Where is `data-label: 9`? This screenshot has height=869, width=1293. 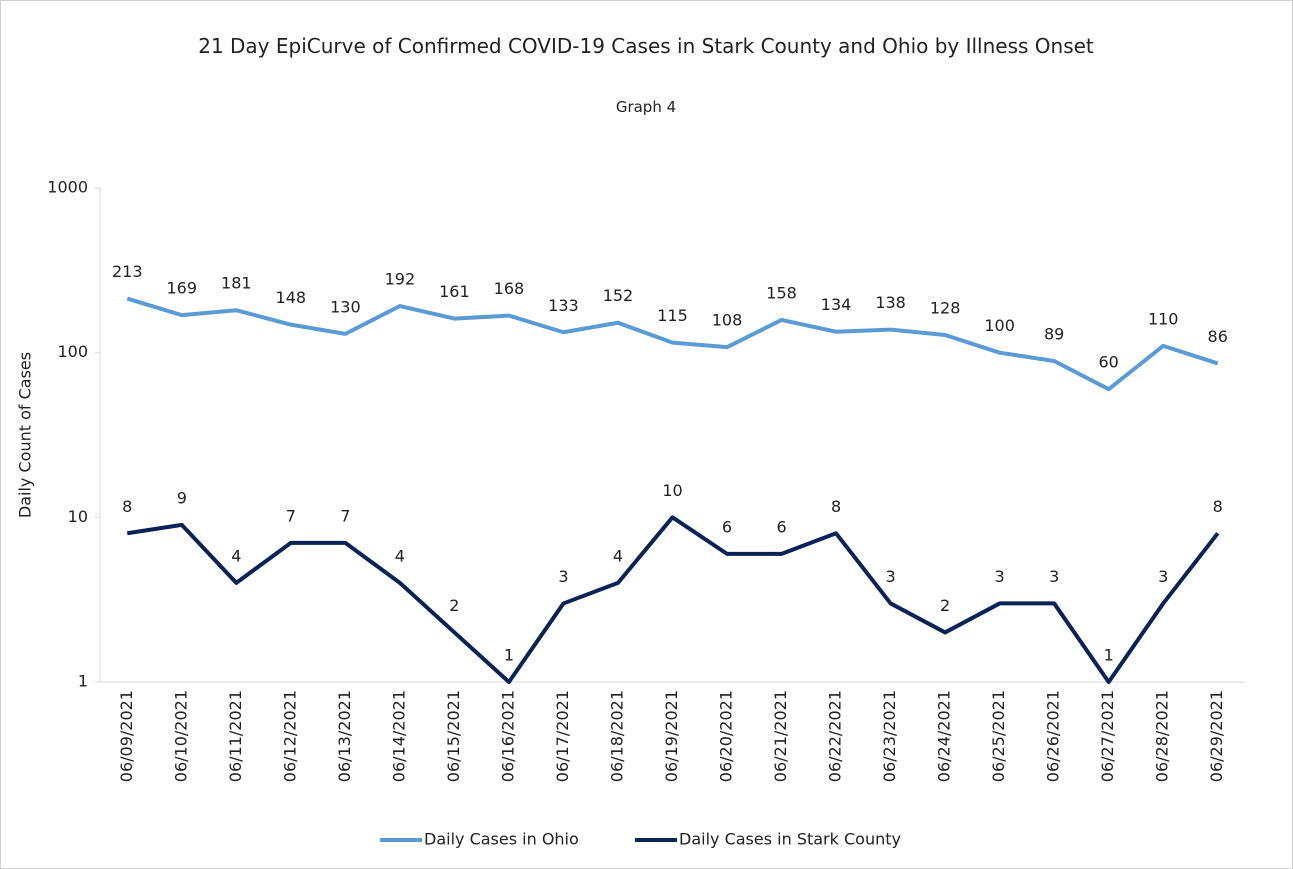 data-label: 9 is located at coordinates (182, 497).